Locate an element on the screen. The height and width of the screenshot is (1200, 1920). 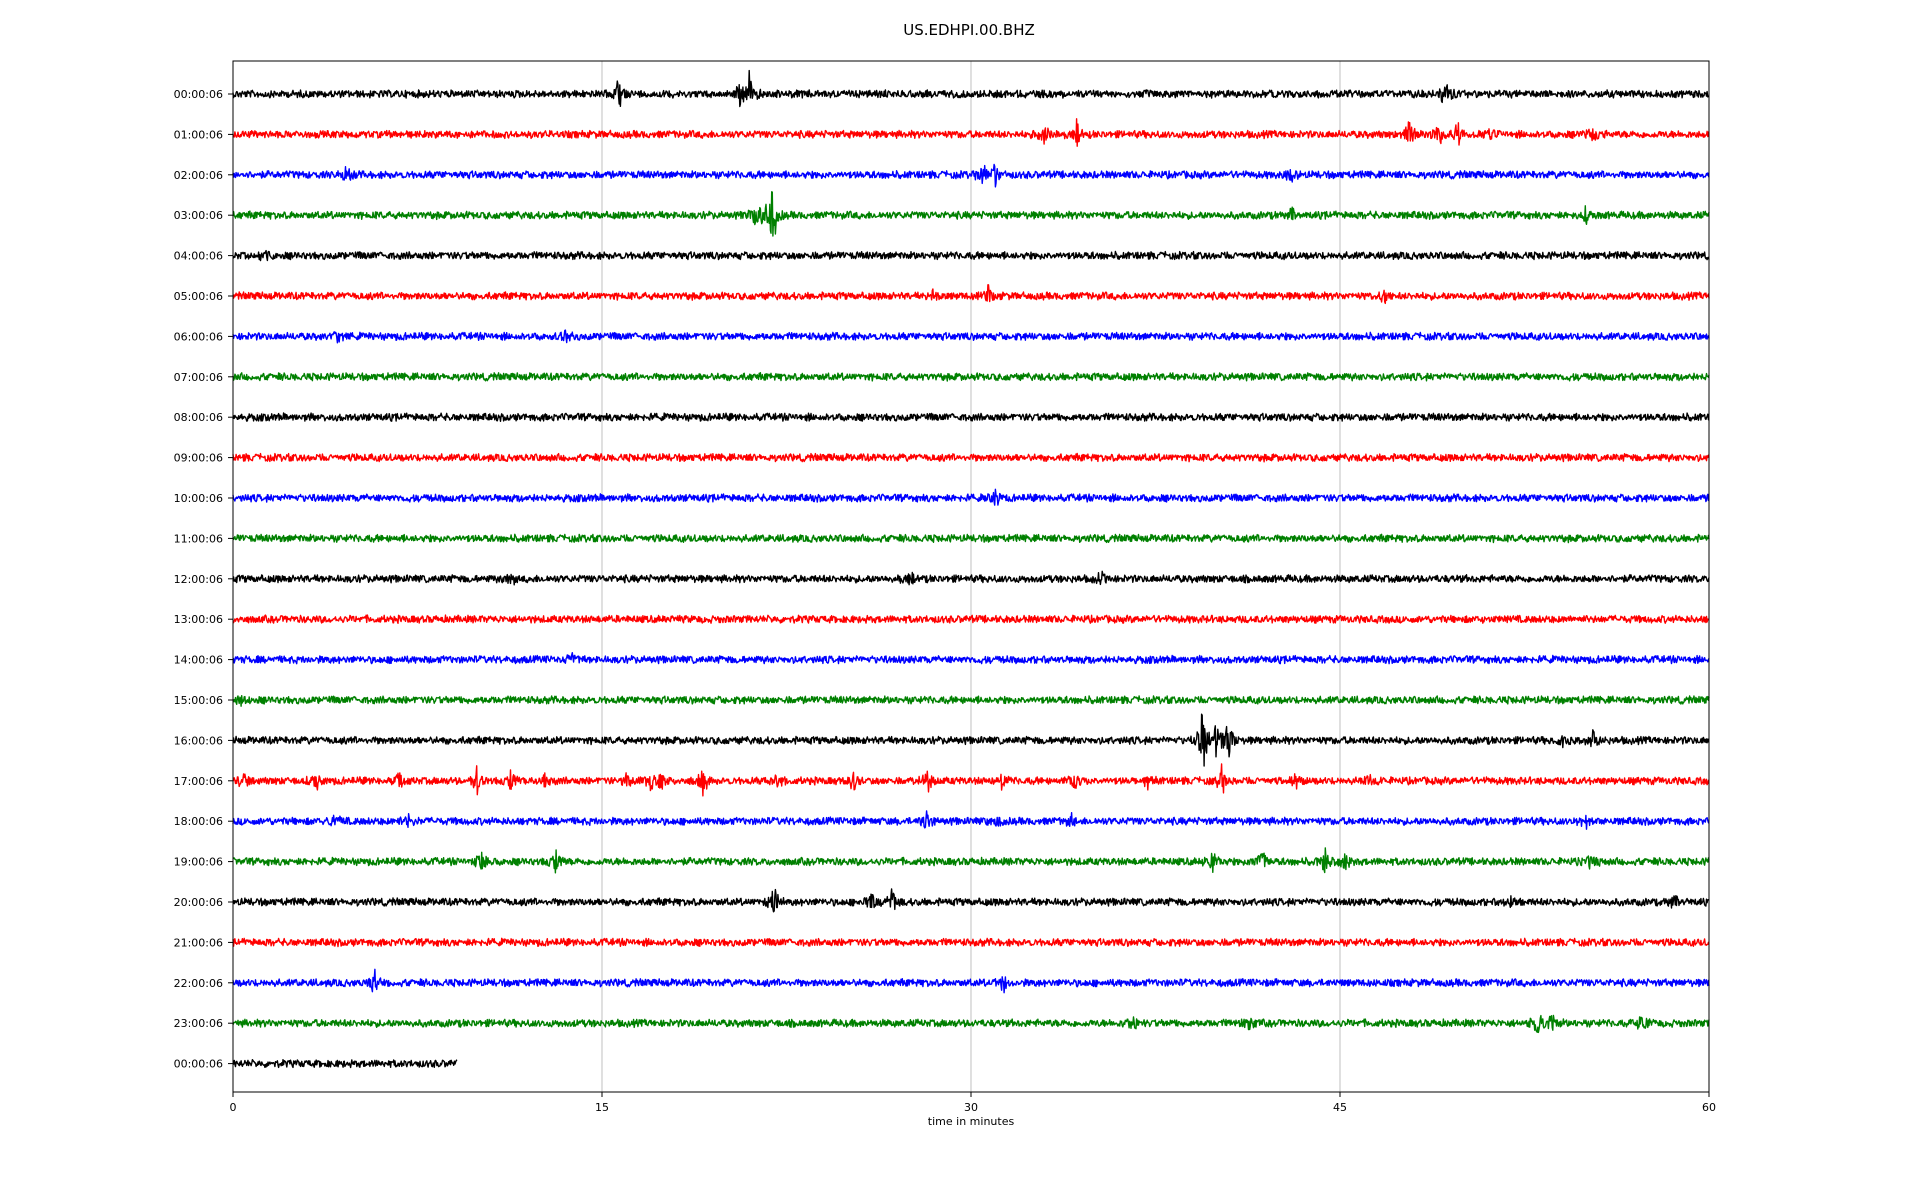
row-time-label: 11:00:06 is located at coordinates (198, 538).